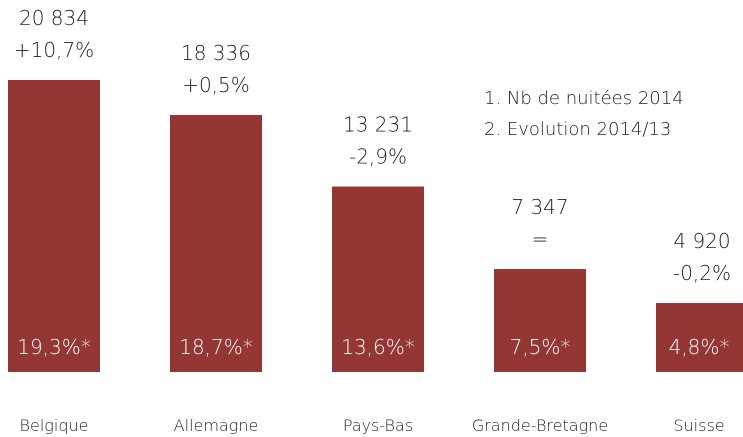 The image size is (743, 437). Describe the element at coordinates (378, 347) in the screenshot. I see `share-label: 13,6%*` at that location.